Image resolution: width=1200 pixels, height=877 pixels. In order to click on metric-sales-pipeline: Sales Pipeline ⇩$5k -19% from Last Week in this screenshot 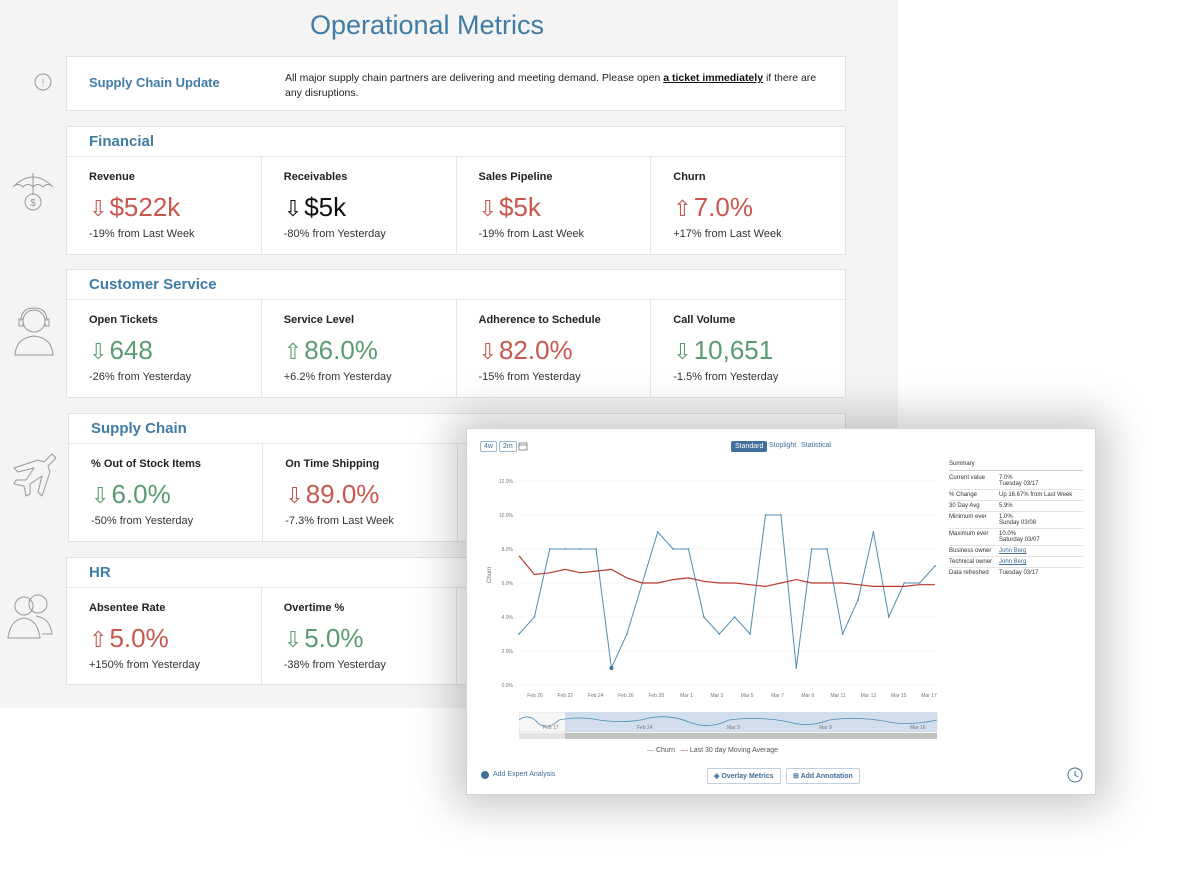, I will do `click(554, 205)`.